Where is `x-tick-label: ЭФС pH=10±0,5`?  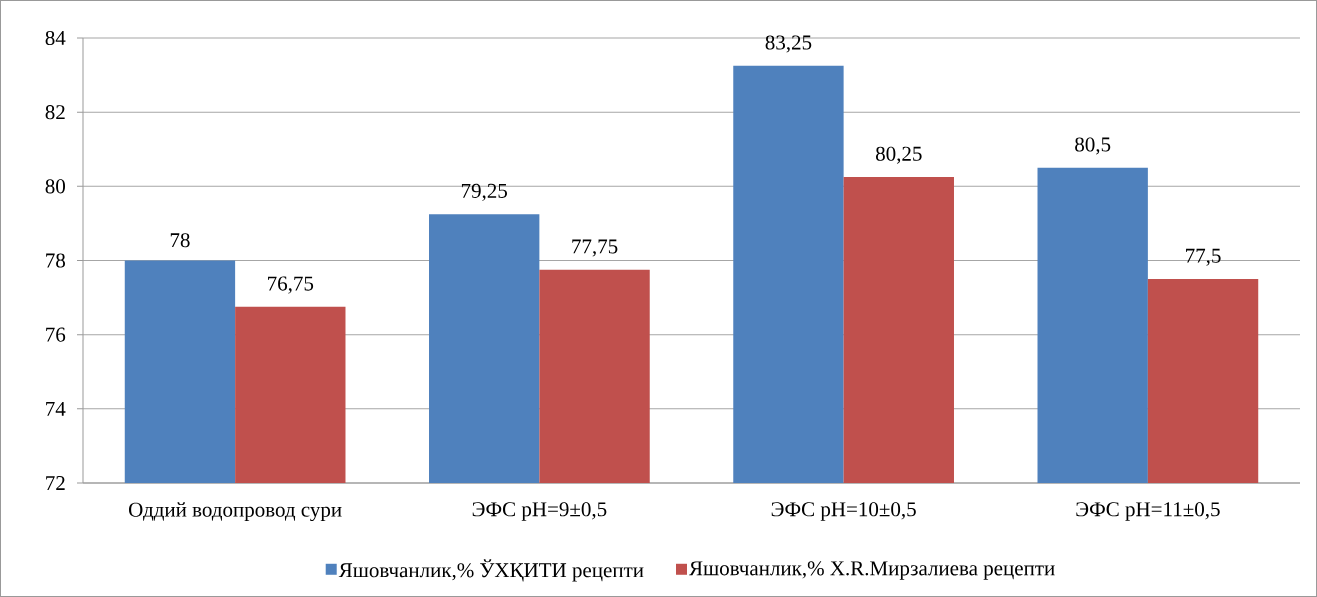
x-tick-label: ЭФС pH=10±0,5 is located at coordinates (843, 511).